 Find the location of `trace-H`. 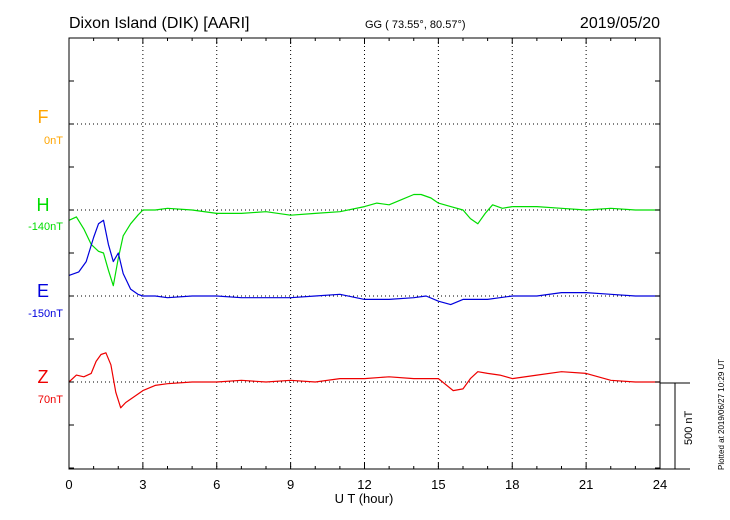

trace-H is located at coordinates (364, 240).